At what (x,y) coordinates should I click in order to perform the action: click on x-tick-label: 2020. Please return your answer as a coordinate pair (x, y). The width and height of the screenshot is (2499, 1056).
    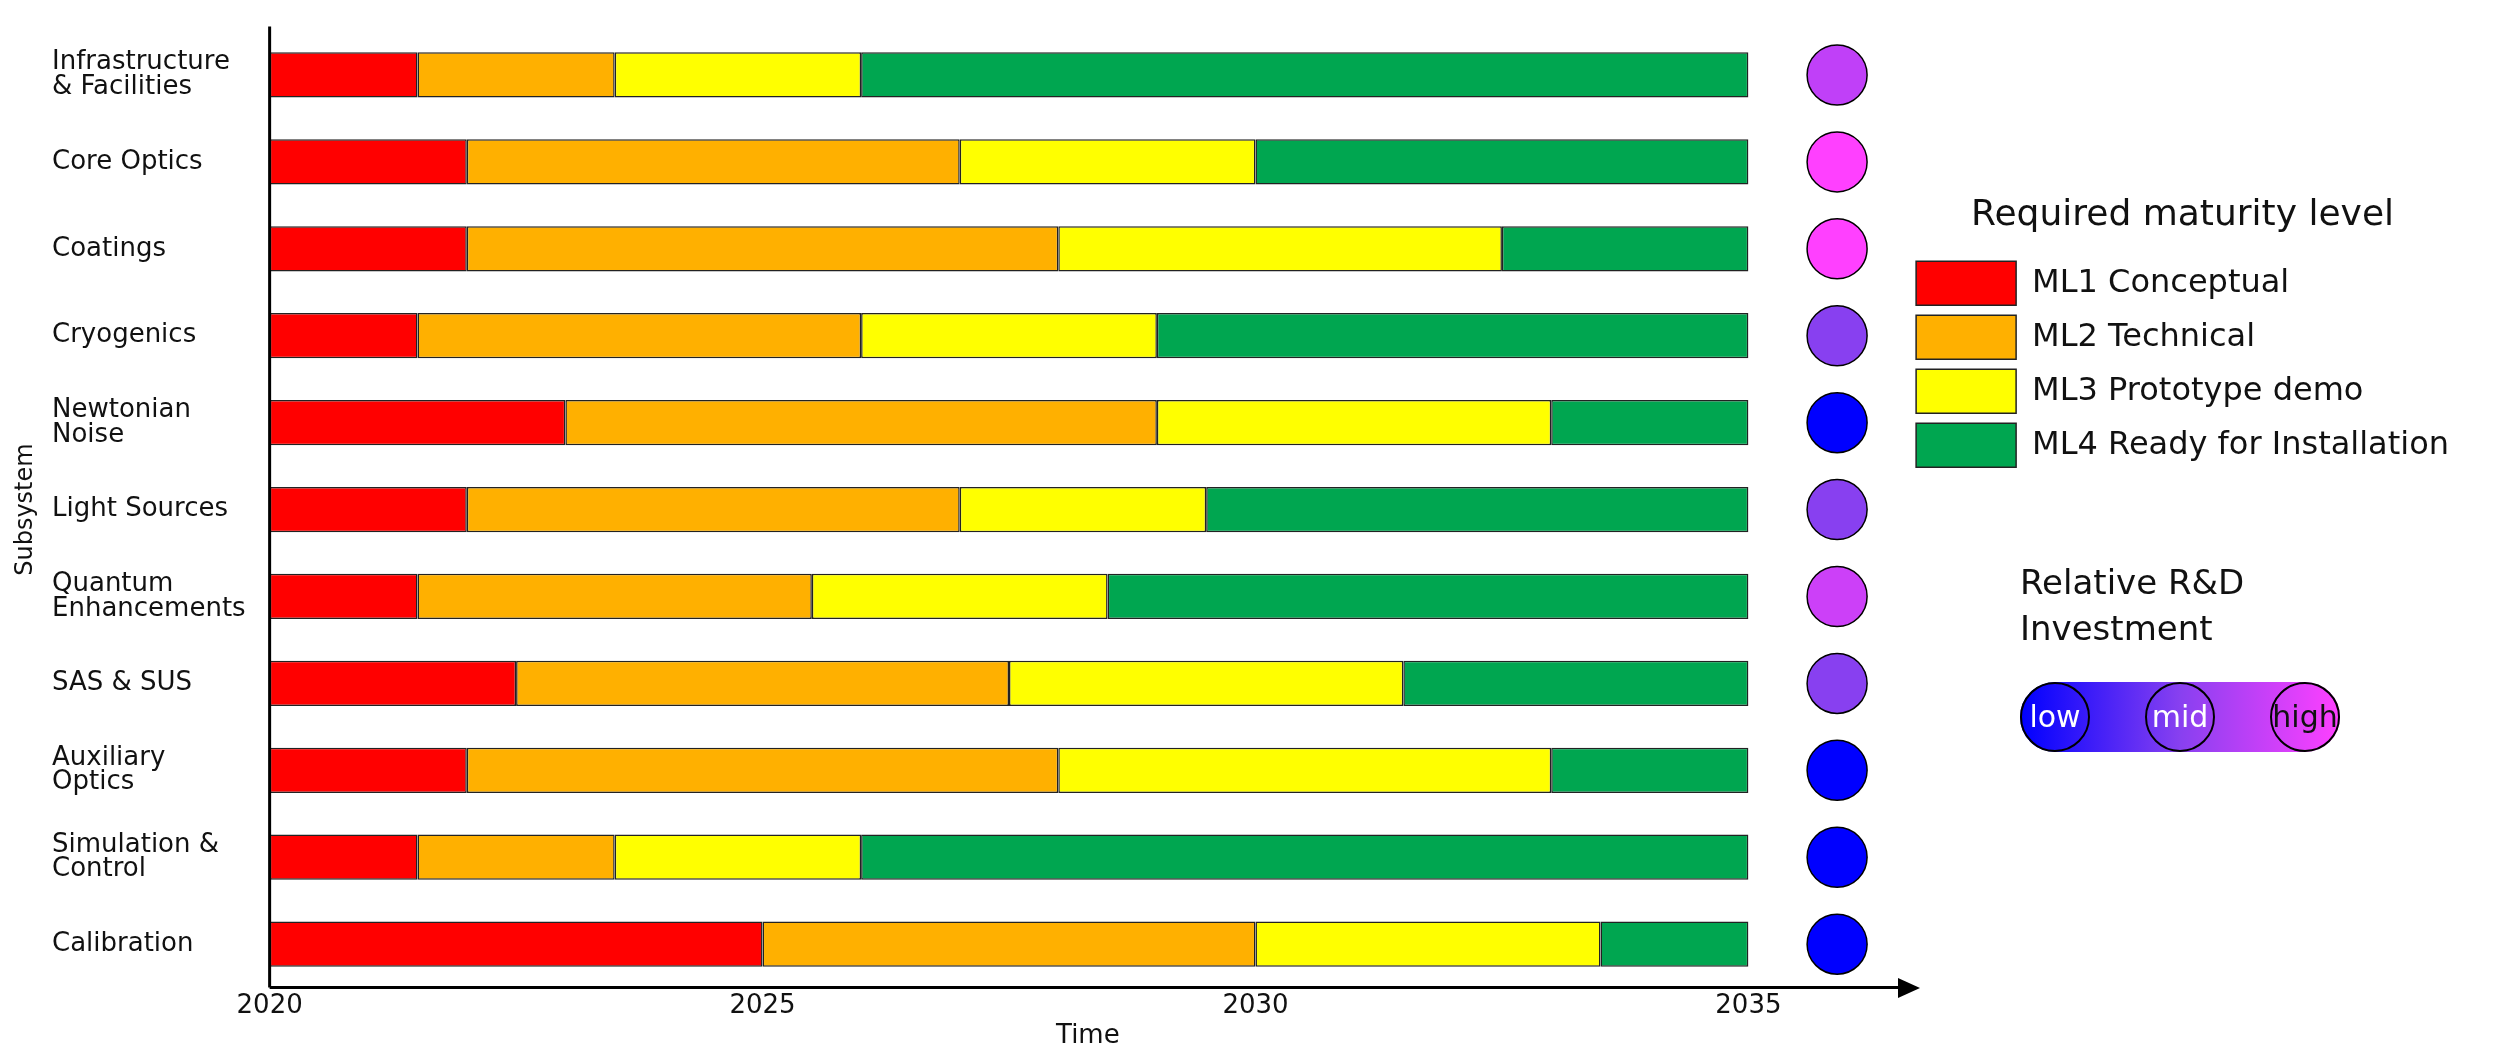
    Looking at the image, I should click on (269, 1003).